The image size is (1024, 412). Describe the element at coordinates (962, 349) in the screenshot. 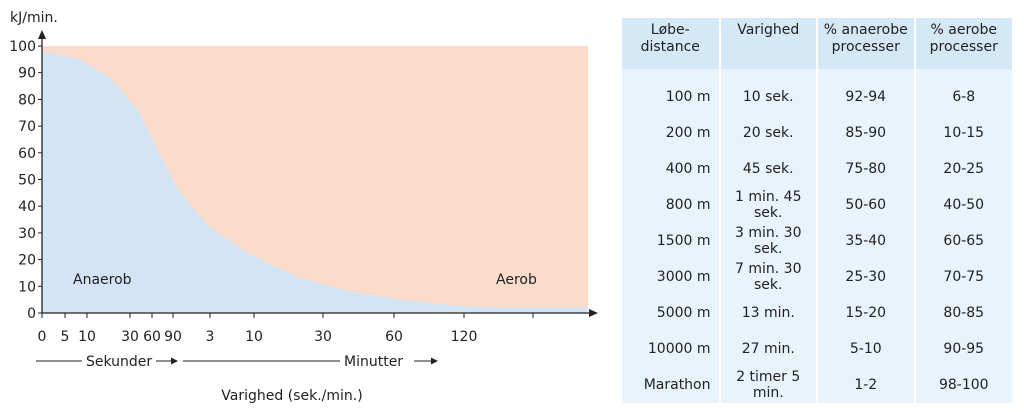

I see `table-cell: 90-95` at that location.